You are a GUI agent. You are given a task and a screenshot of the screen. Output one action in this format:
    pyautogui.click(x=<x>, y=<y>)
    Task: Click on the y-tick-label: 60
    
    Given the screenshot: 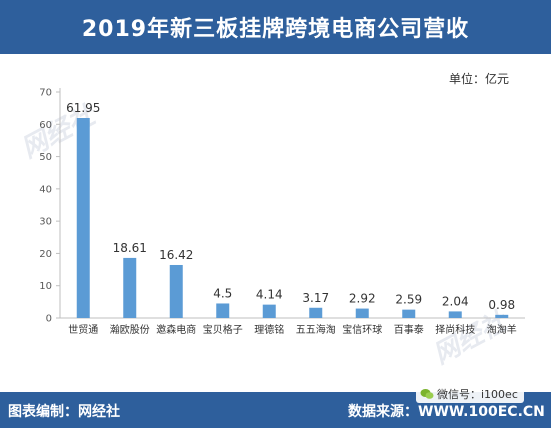 What is the action you would take?
    pyautogui.click(x=45, y=125)
    